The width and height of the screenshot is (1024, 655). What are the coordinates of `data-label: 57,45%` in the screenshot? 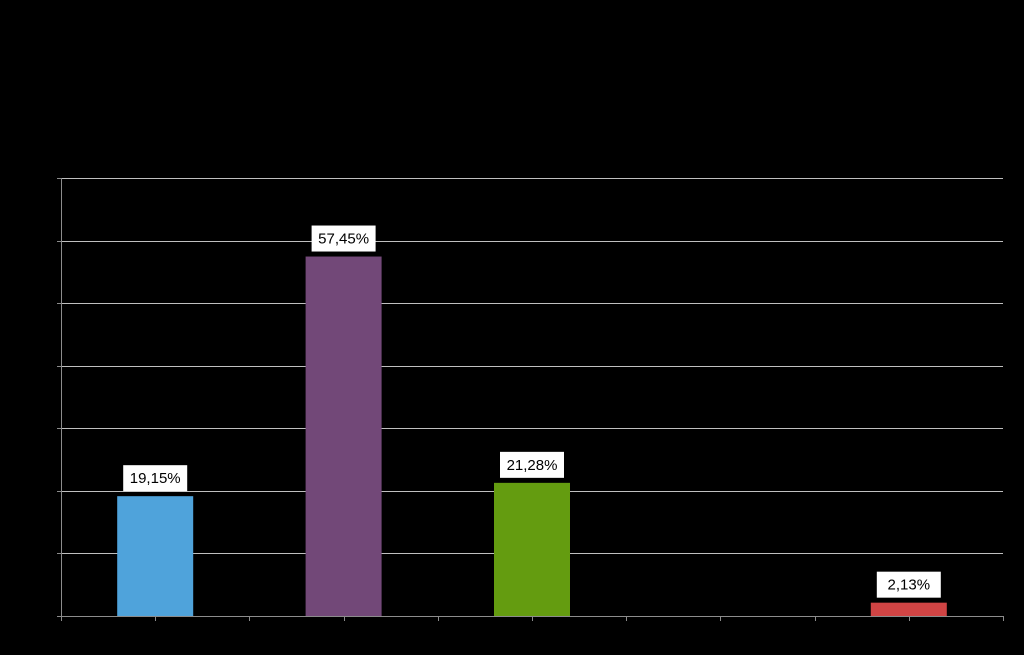 It's located at (343, 239).